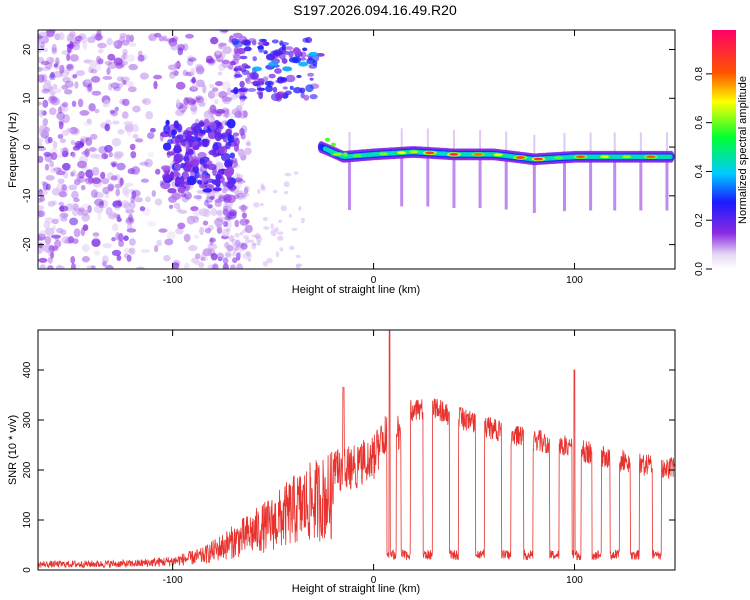  What do you see at coordinates (703, 171) in the screenshot?
I see `colorbar-ticks: 0.0 0.2 0.4 0.6 0.8` at bounding box center [703, 171].